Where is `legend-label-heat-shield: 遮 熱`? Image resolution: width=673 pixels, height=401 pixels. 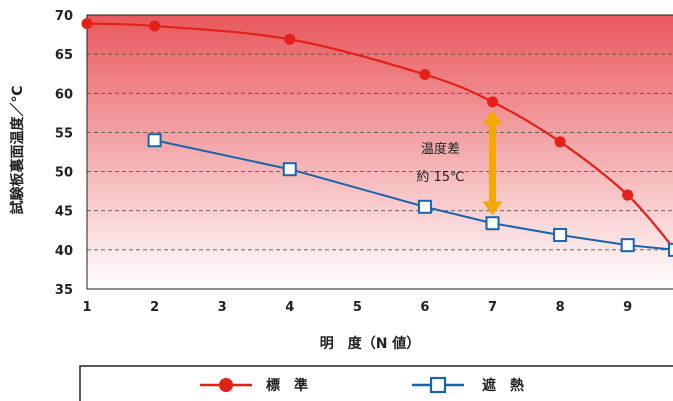
legend-label-heat-shield: 遮 熱 is located at coordinates (503, 385).